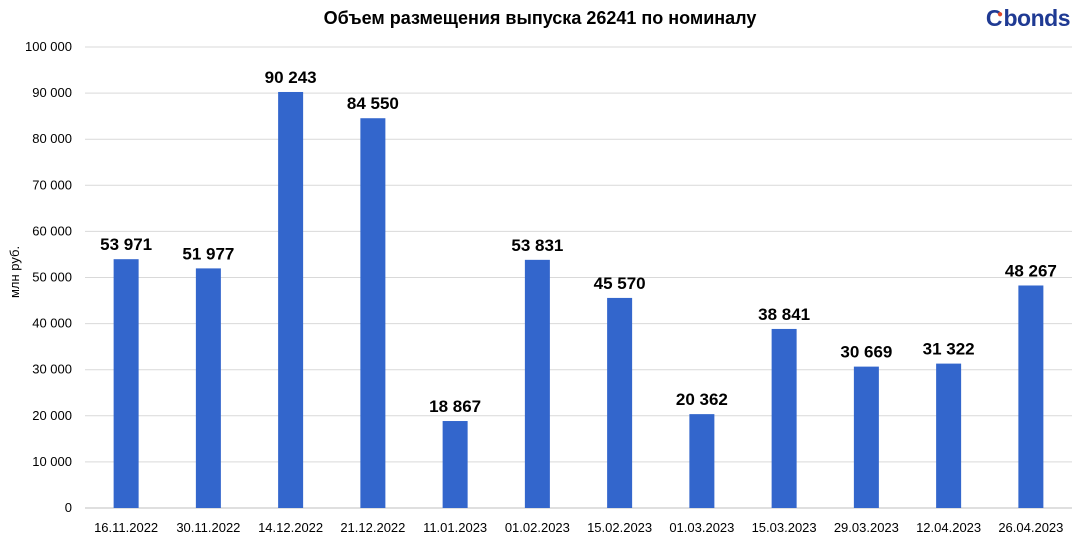 This screenshot has height=551, width=1080. What do you see at coordinates (537, 527) in the screenshot?
I see `x-tick-label: 01.02.2023` at bounding box center [537, 527].